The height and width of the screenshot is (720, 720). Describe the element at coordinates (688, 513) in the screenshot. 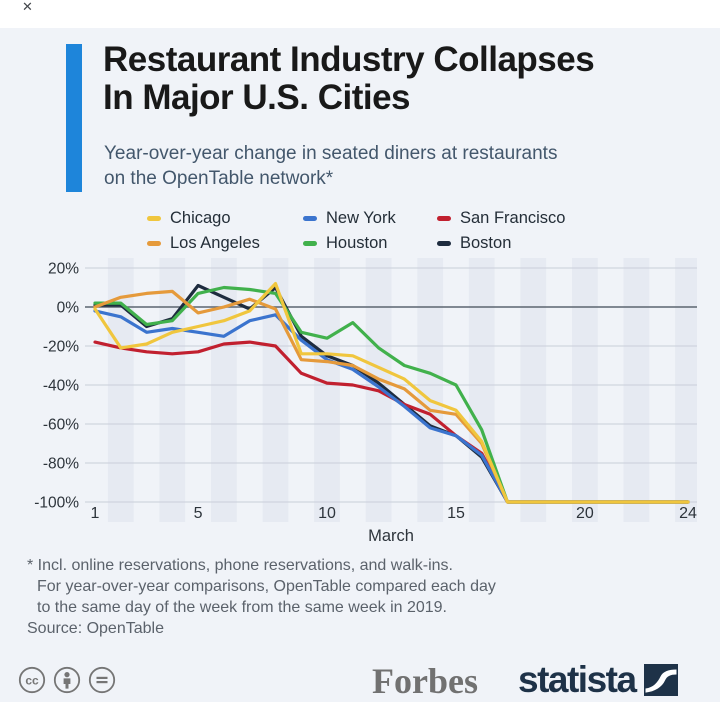

I see `x-tick-label: 24` at that location.